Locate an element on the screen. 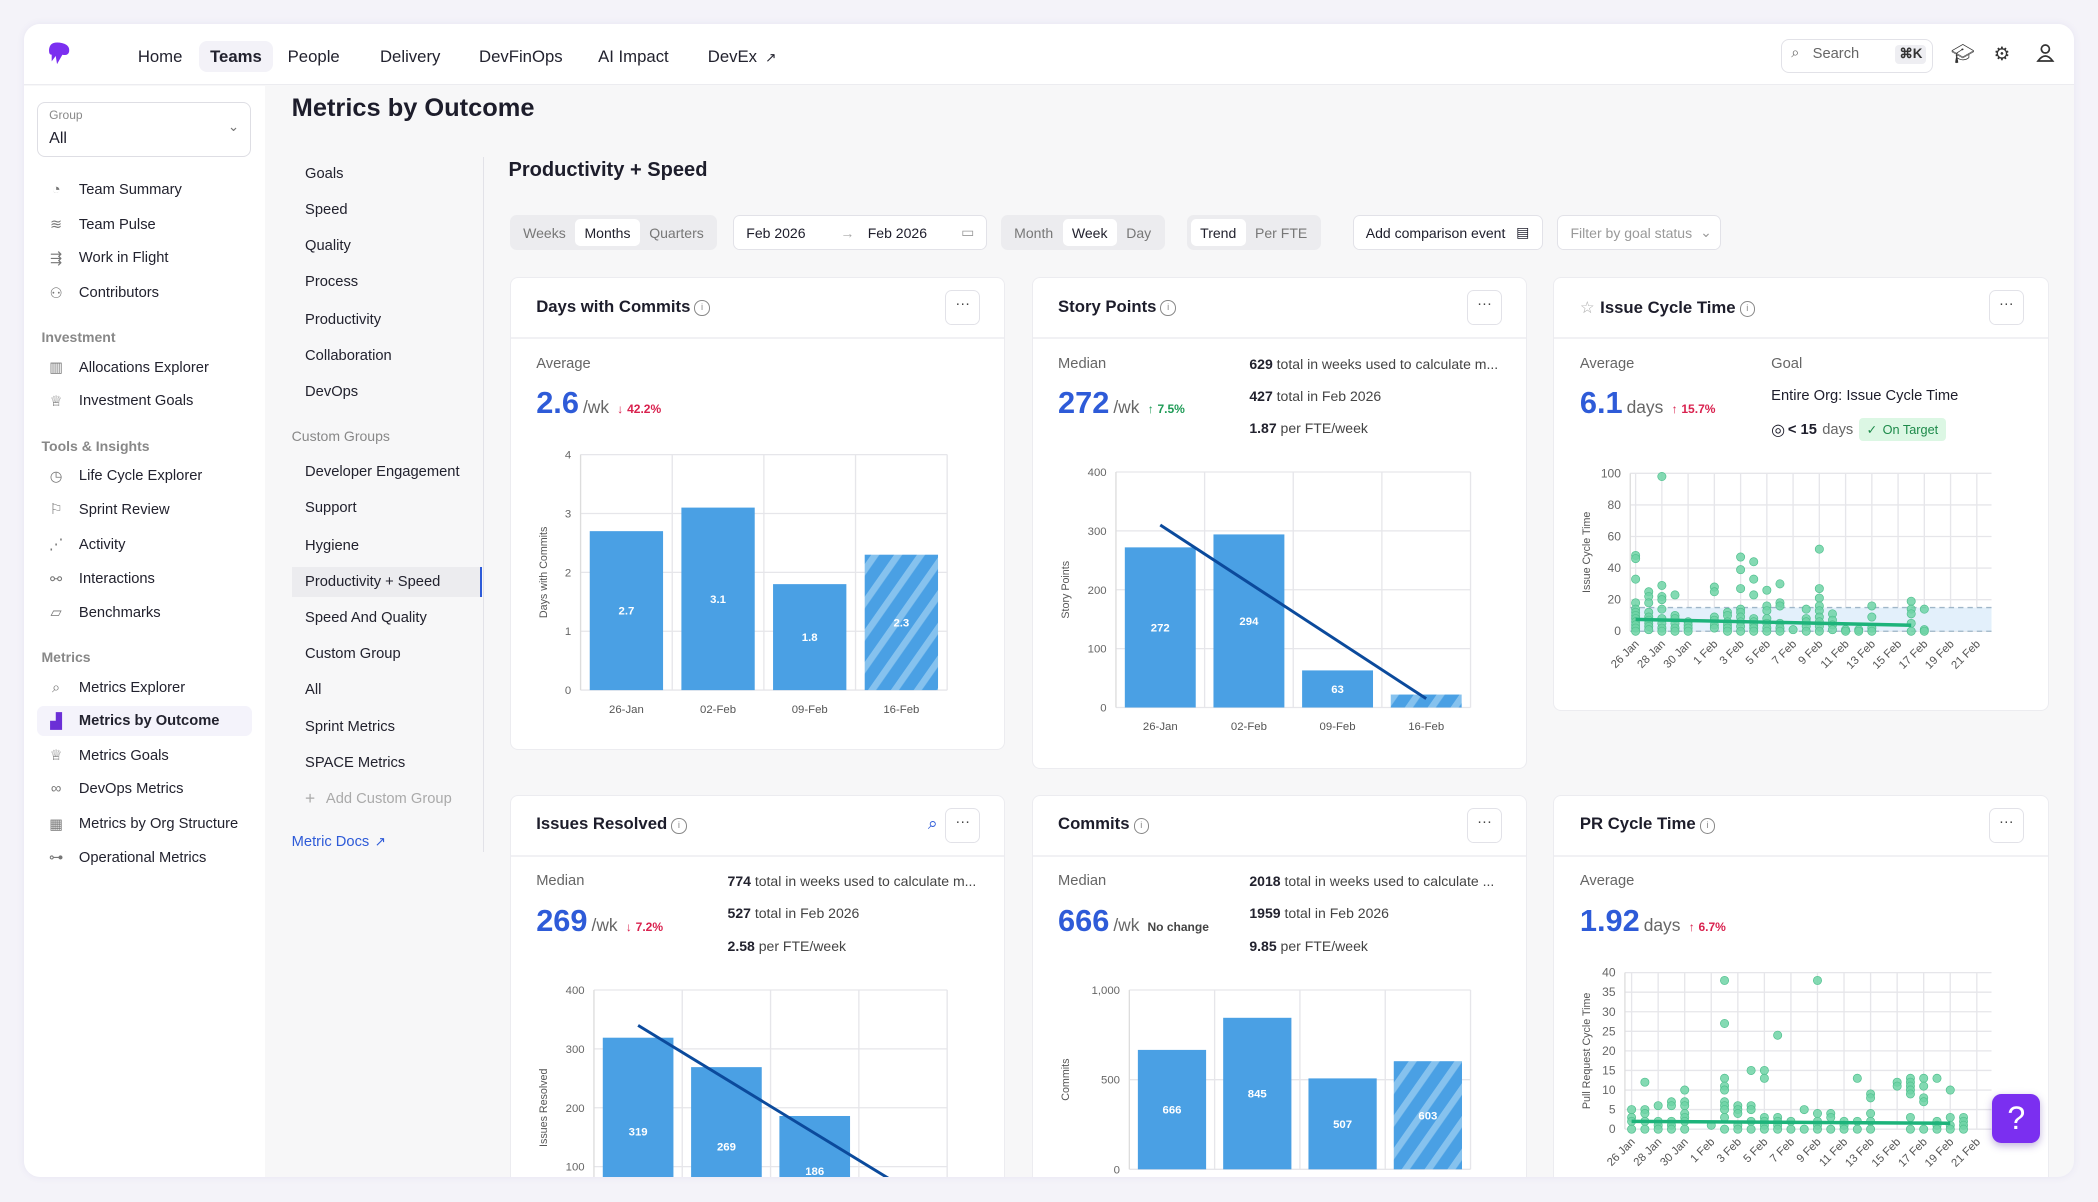  stat-label: Median is located at coordinates (560, 881).